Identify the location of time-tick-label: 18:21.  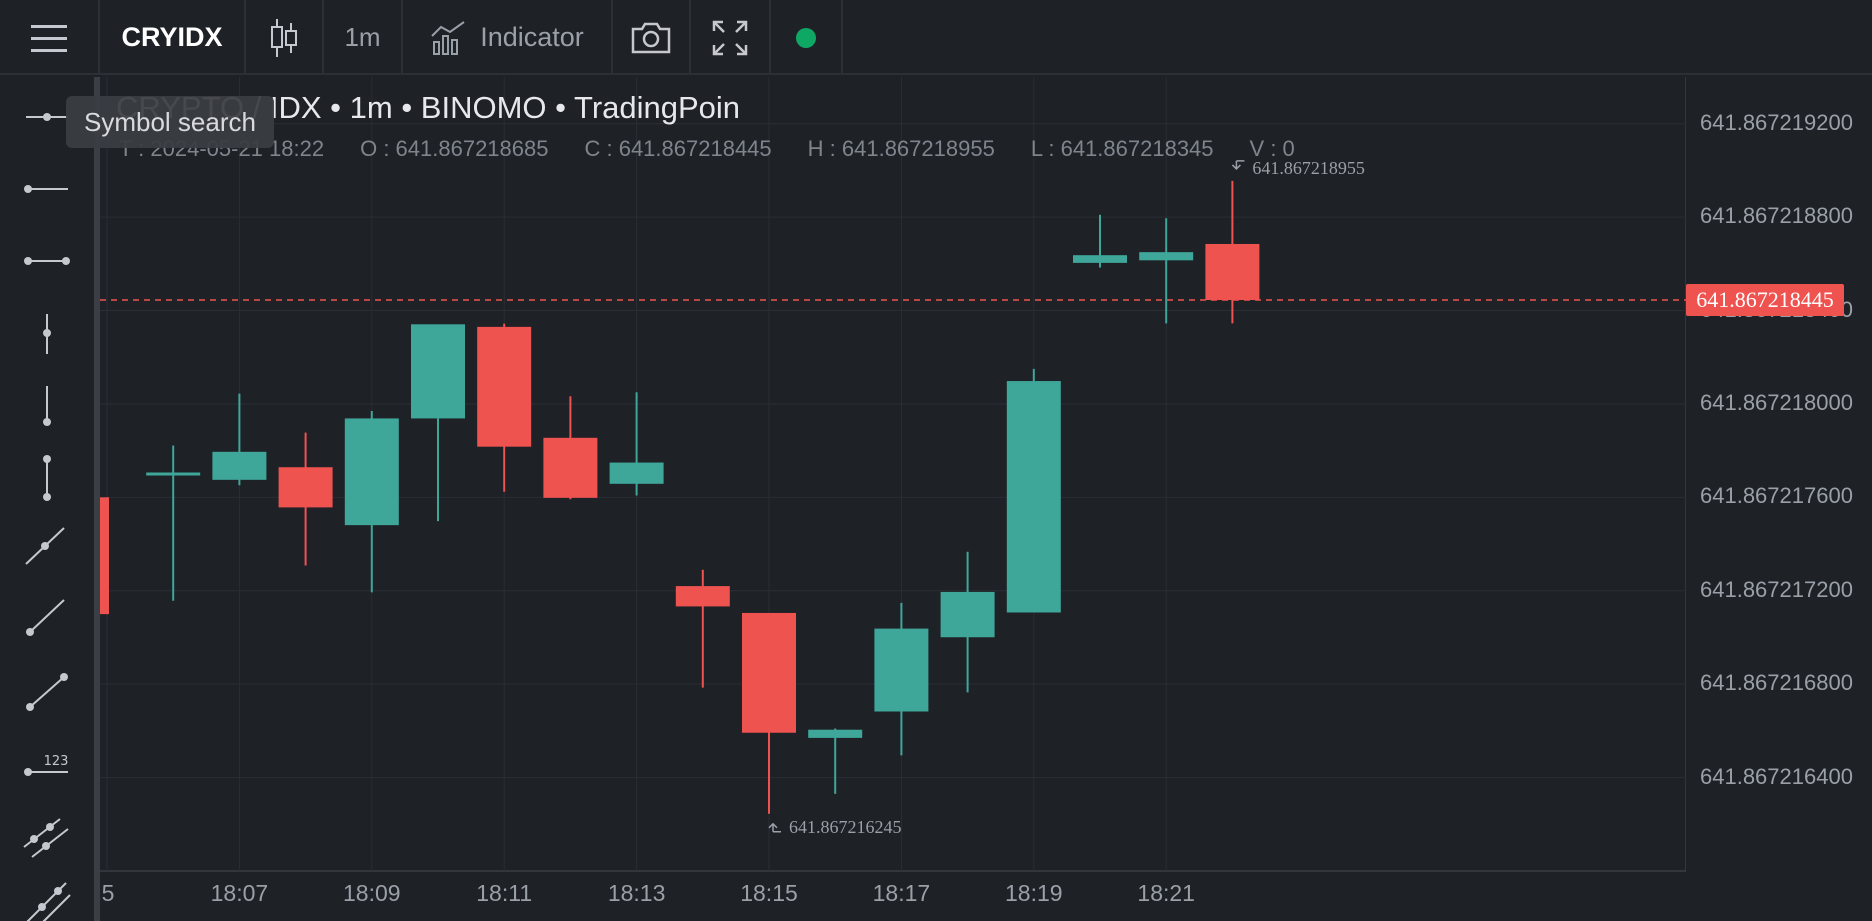
(1166, 893).